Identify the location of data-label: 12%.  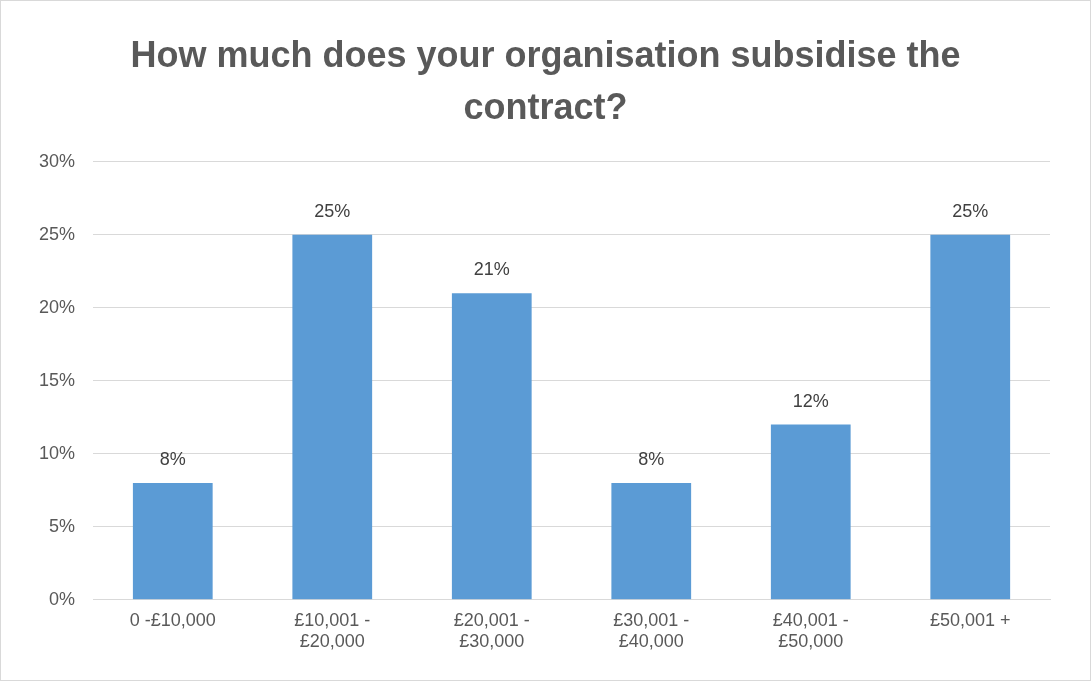
(810, 400).